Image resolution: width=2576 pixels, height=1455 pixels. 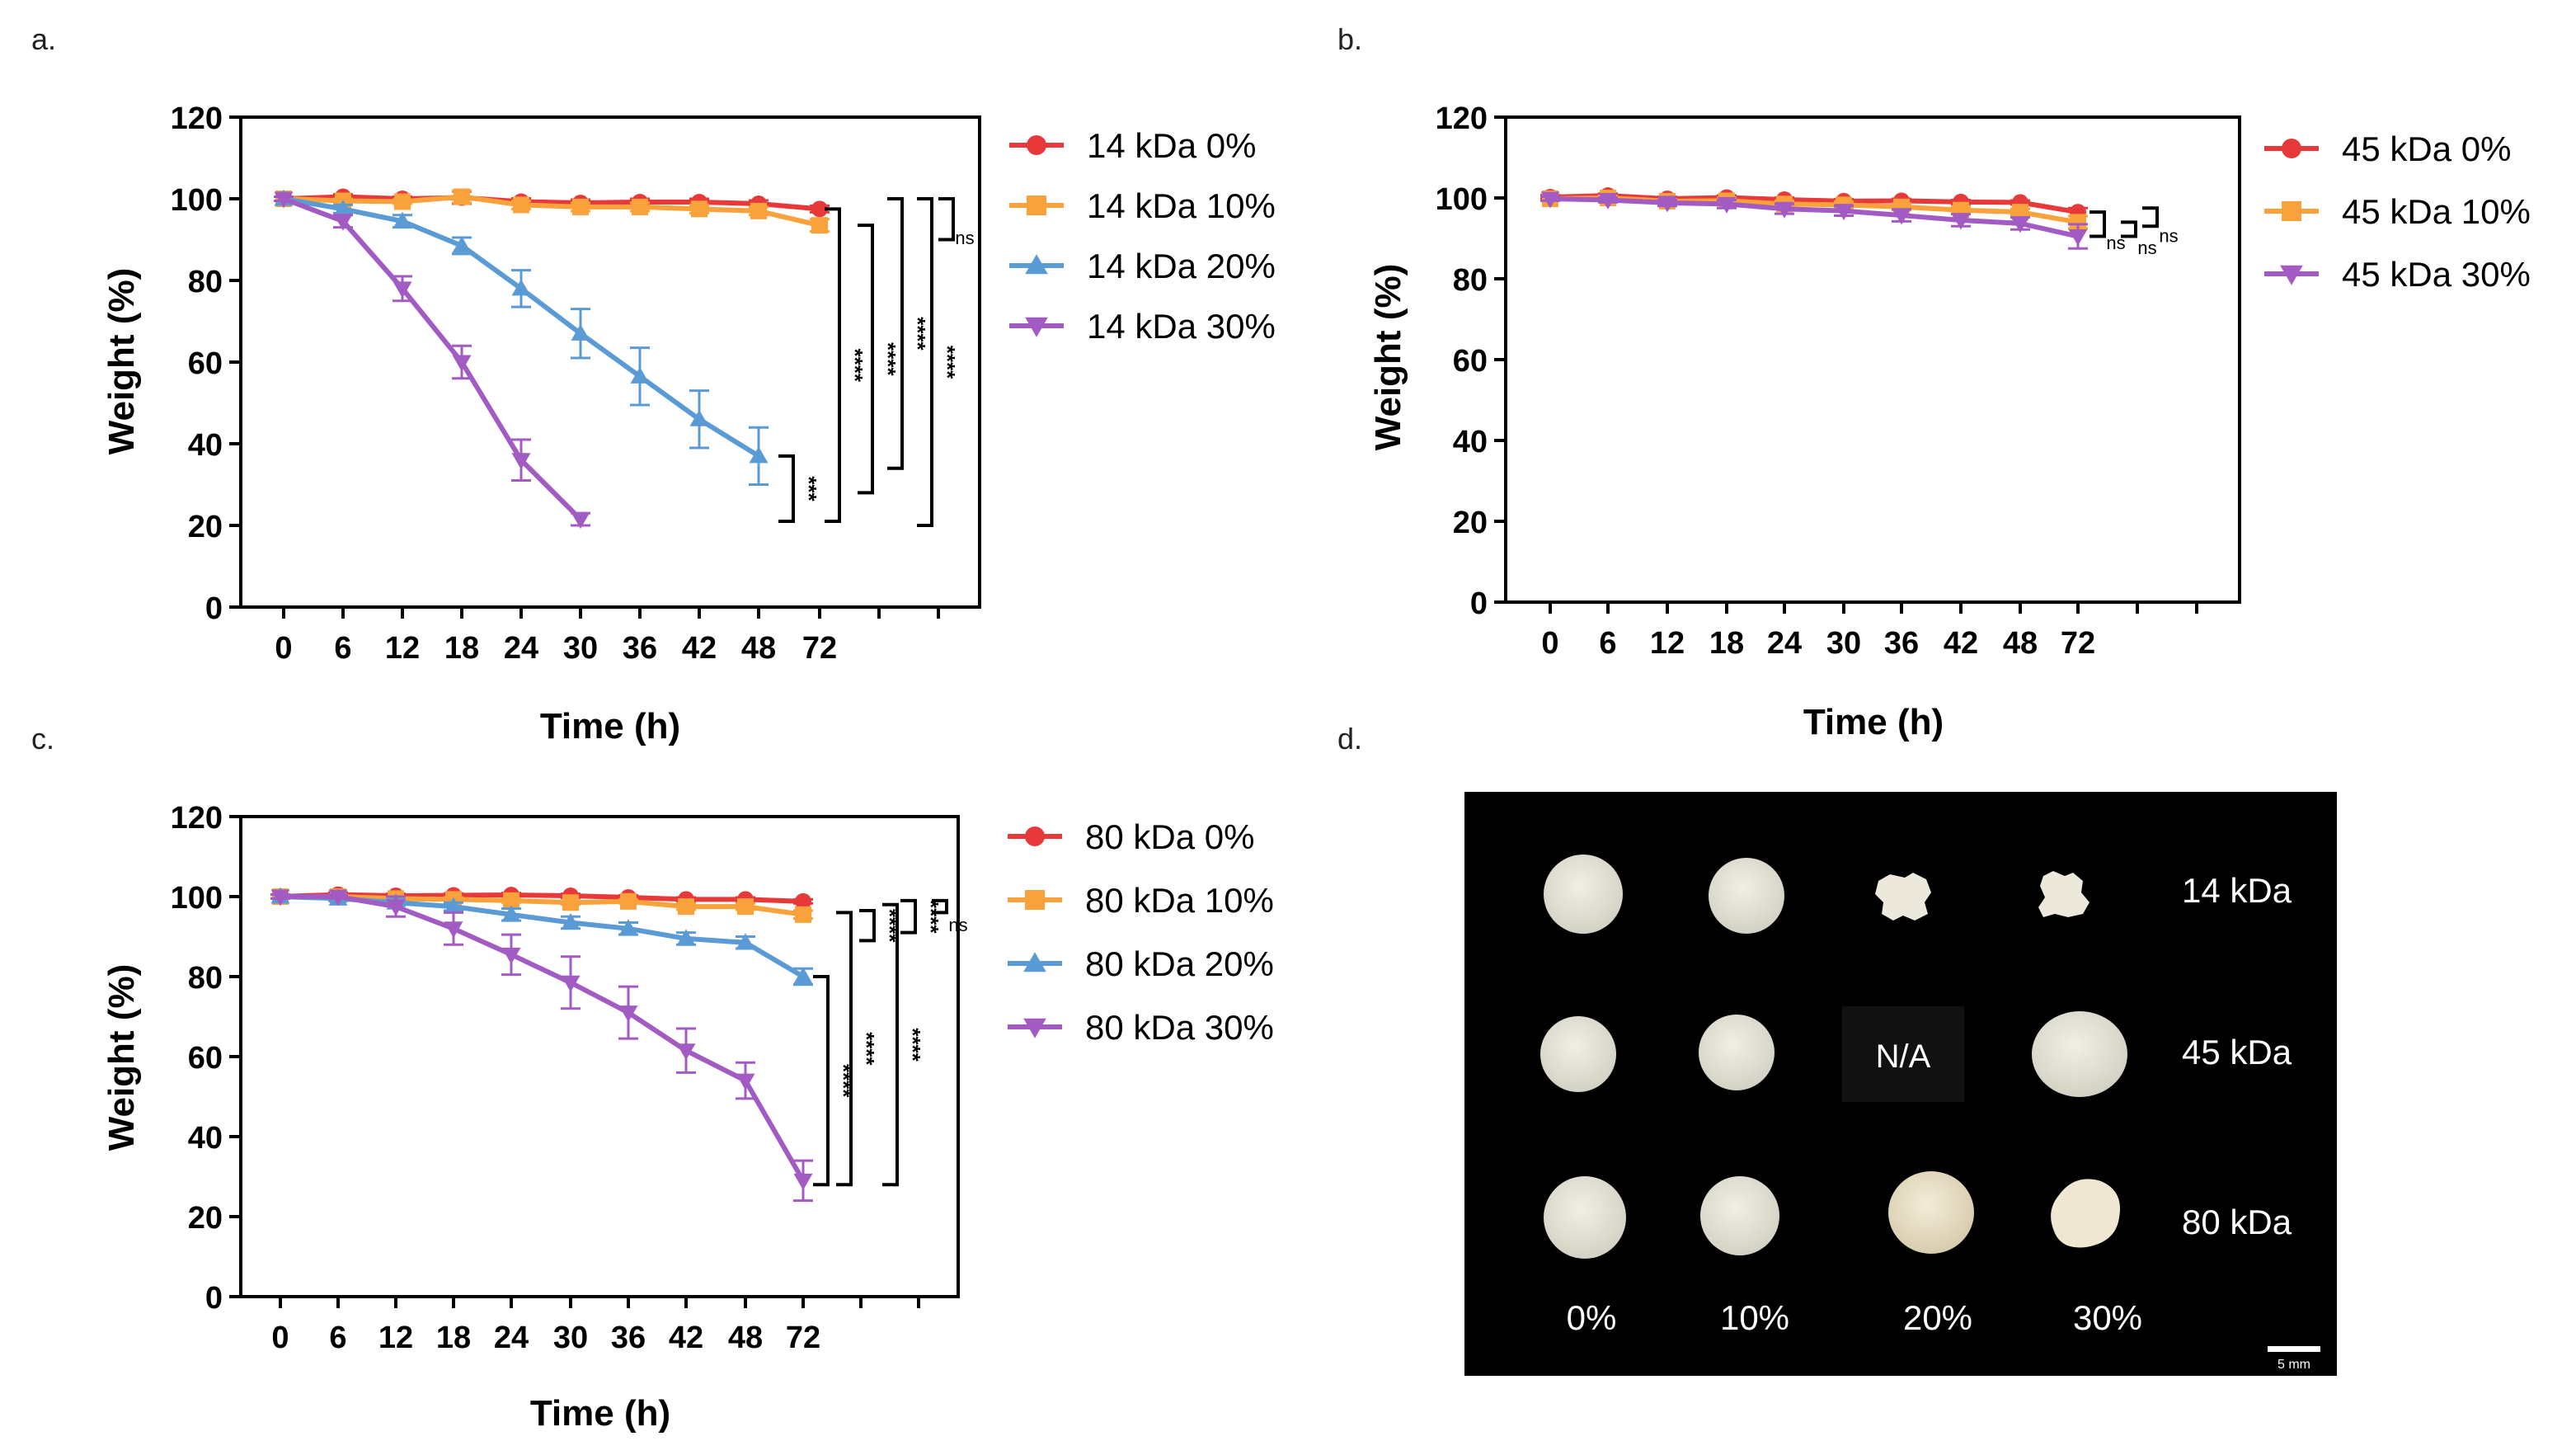 I want to click on panel-label-b: b., so click(x=1349, y=39).